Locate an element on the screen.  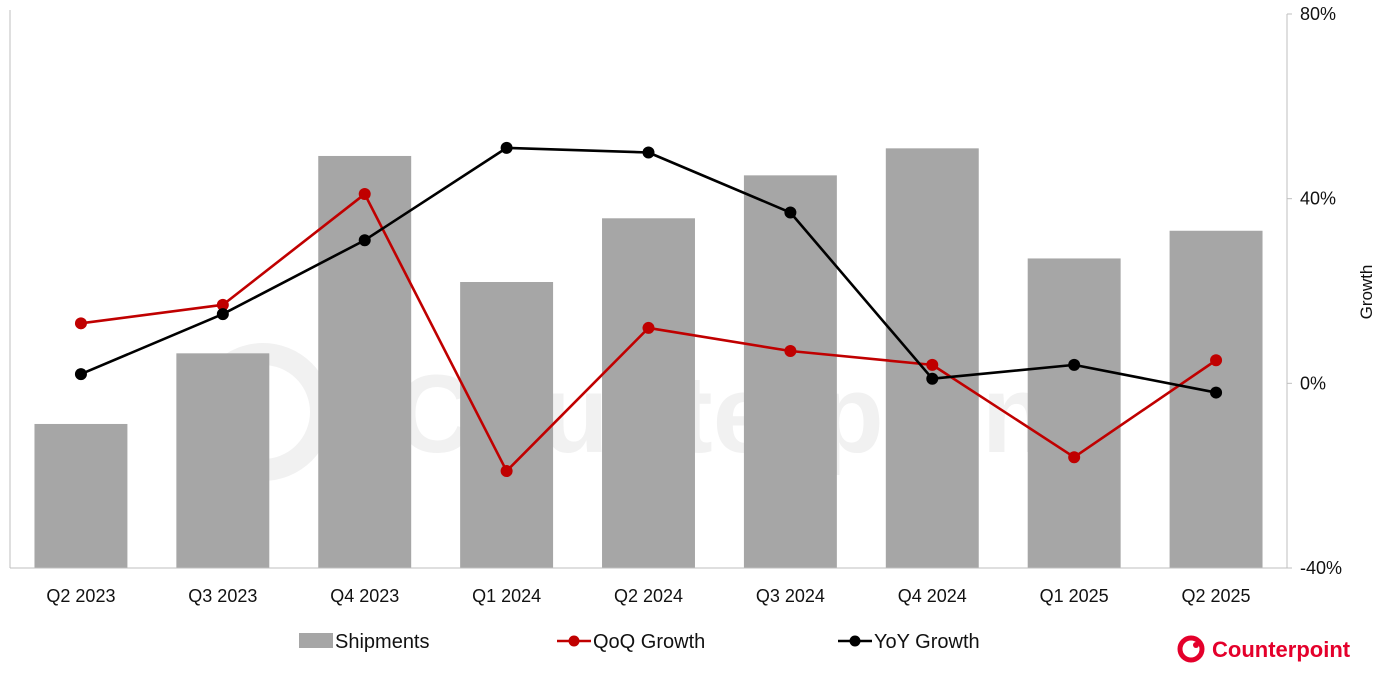
y-tick-label: -40% is located at coordinates (1321, 568).